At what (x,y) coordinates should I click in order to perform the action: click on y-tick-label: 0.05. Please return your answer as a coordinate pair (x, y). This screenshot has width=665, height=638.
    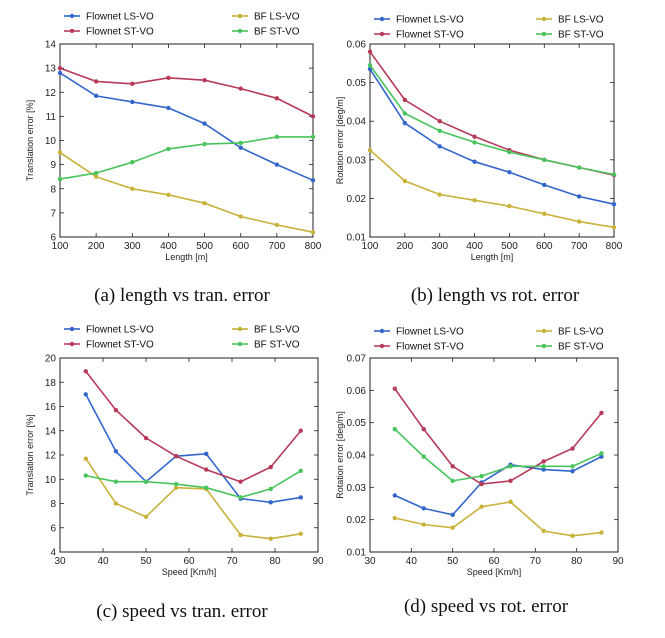
    Looking at the image, I should click on (357, 83).